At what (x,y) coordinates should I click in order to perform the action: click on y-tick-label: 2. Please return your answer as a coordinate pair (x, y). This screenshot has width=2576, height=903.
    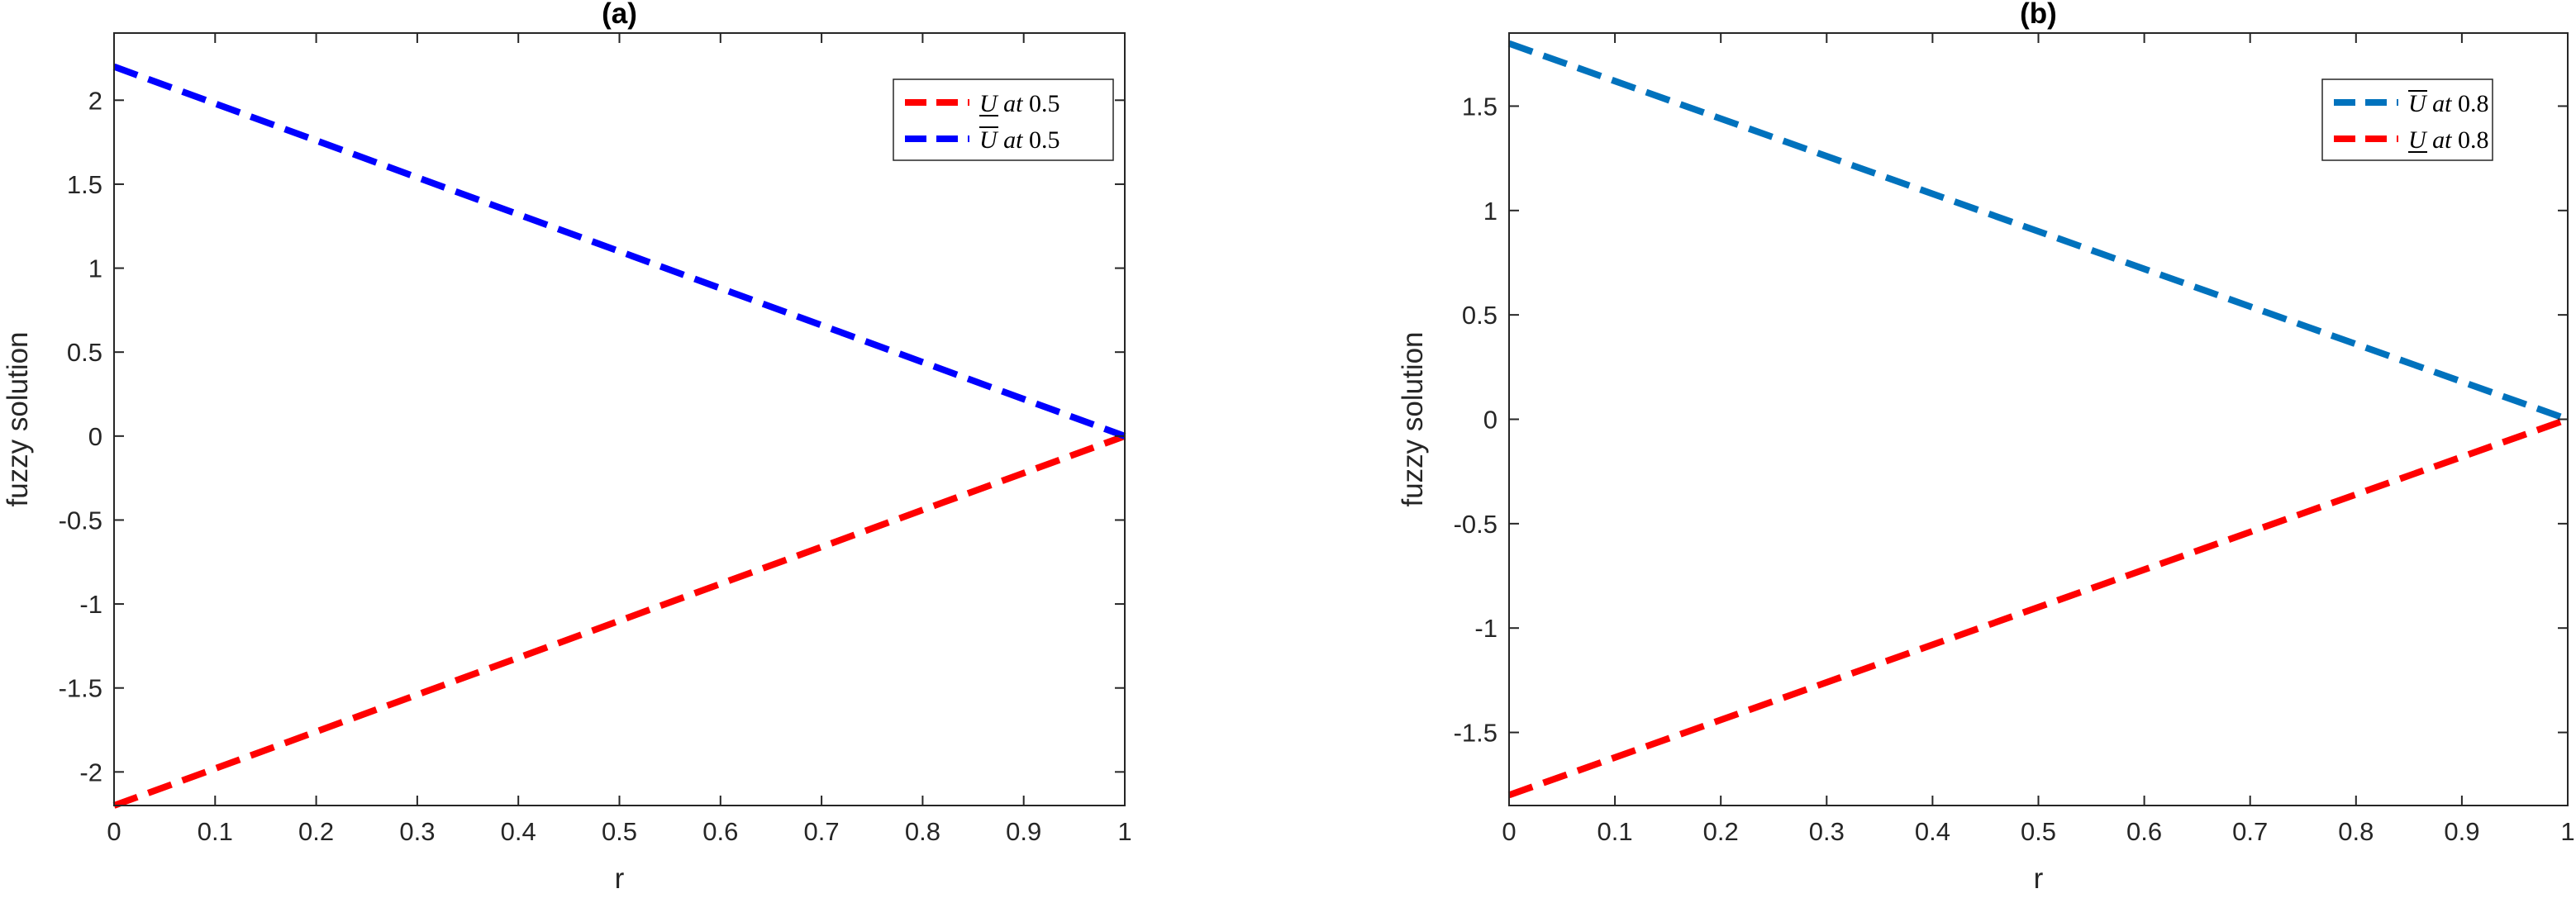
    Looking at the image, I should click on (95, 100).